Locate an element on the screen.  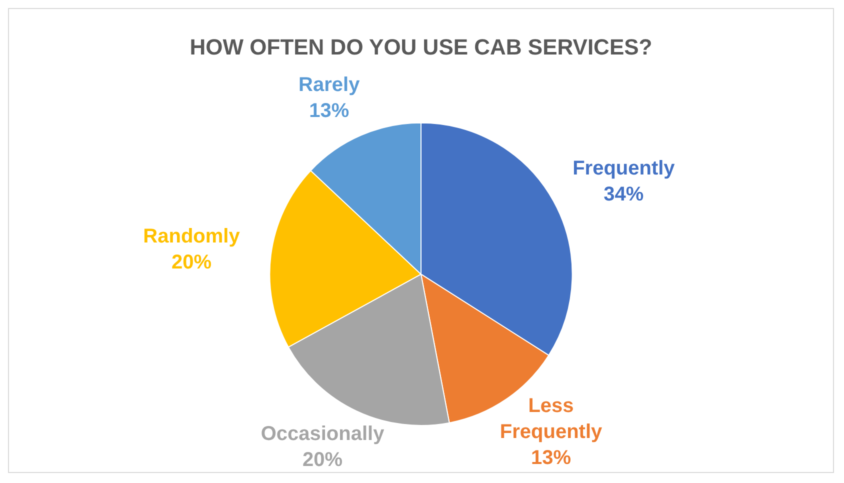
data-label: 34% is located at coordinates (624, 195).